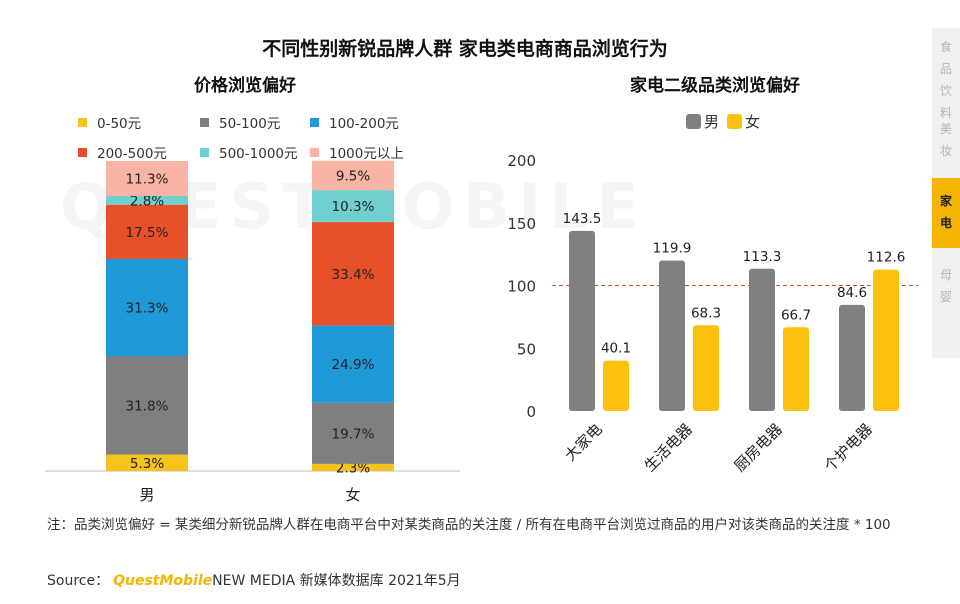 The width and height of the screenshot is (960, 604). I want to click on data-label: 119.9, so click(672, 249).